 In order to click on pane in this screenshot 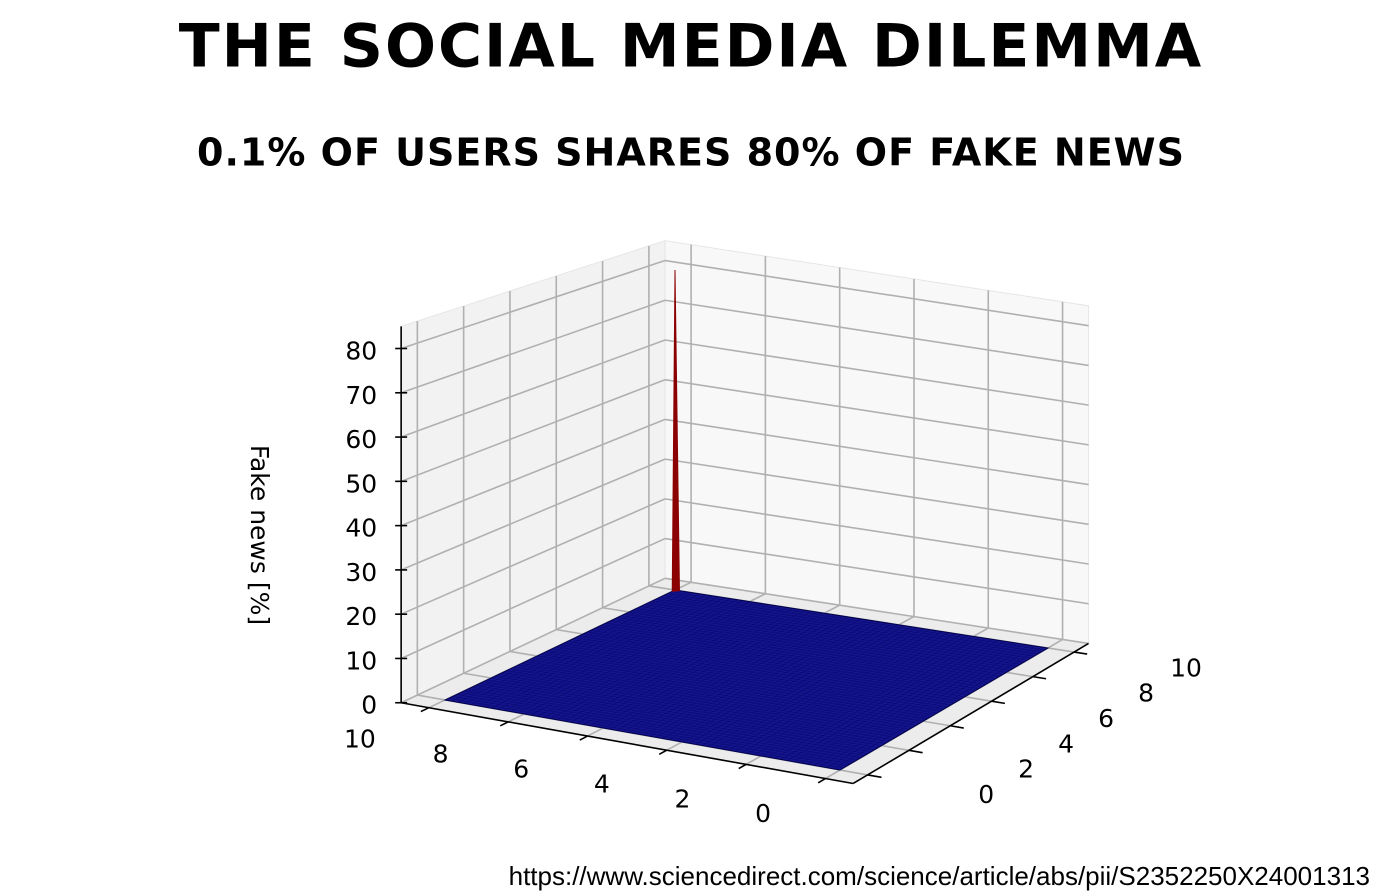, I will do `click(877, 442)`.